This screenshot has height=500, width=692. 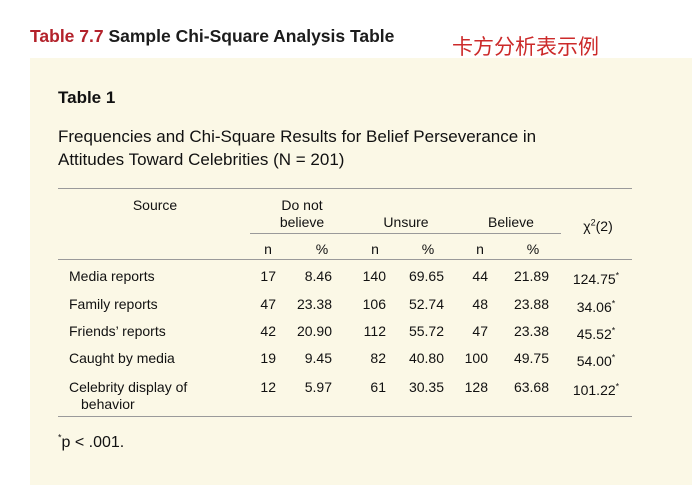 I want to click on row-source-label: Friends’ reports, so click(x=117, y=331).